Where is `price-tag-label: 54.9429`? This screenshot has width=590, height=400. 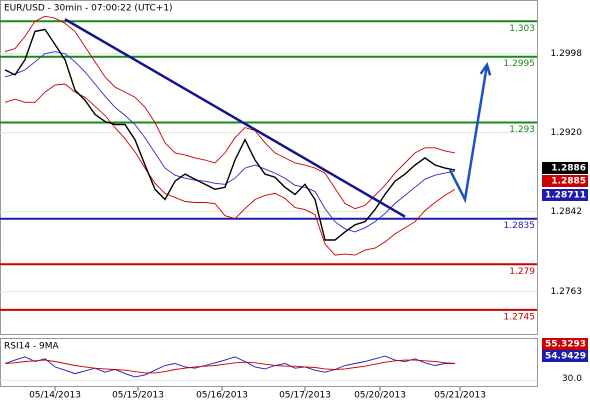 price-tag-label: 54.9429 is located at coordinates (565, 357).